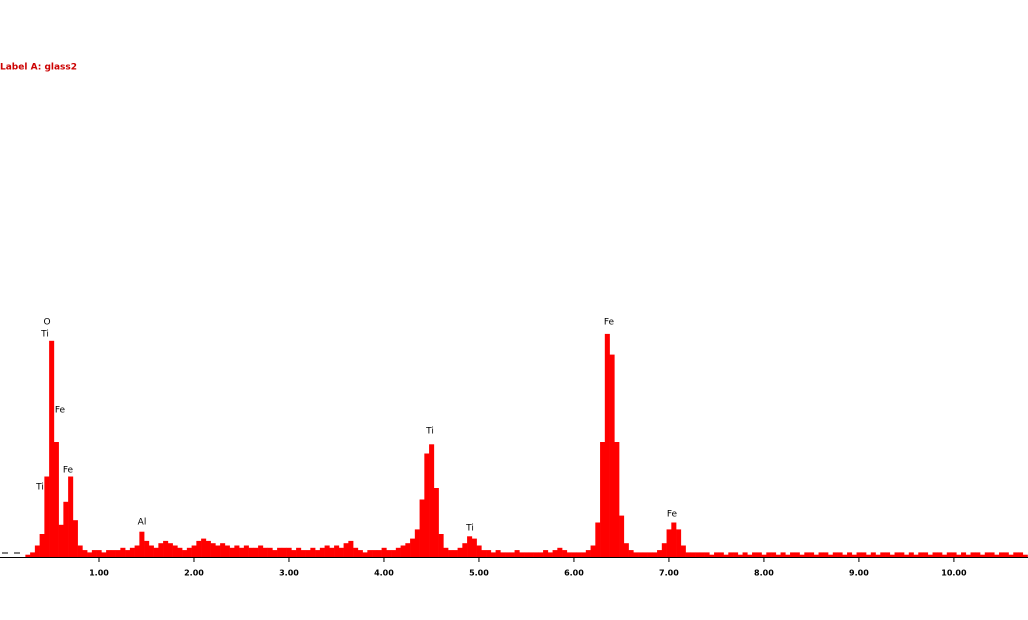  What do you see at coordinates (764, 573) in the screenshot?
I see `x-tick-label: 8.00` at bounding box center [764, 573].